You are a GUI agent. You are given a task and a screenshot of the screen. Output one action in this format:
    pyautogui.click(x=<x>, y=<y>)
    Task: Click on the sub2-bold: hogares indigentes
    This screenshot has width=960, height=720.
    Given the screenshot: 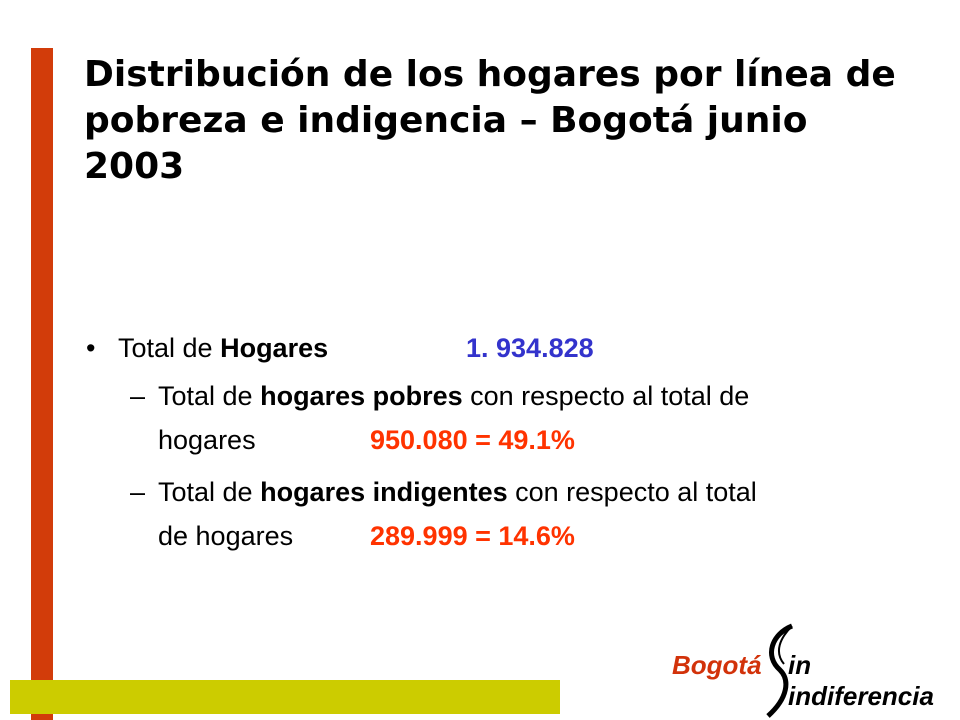 What is the action you would take?
    pyautogui.click(x=384, y=492)
    